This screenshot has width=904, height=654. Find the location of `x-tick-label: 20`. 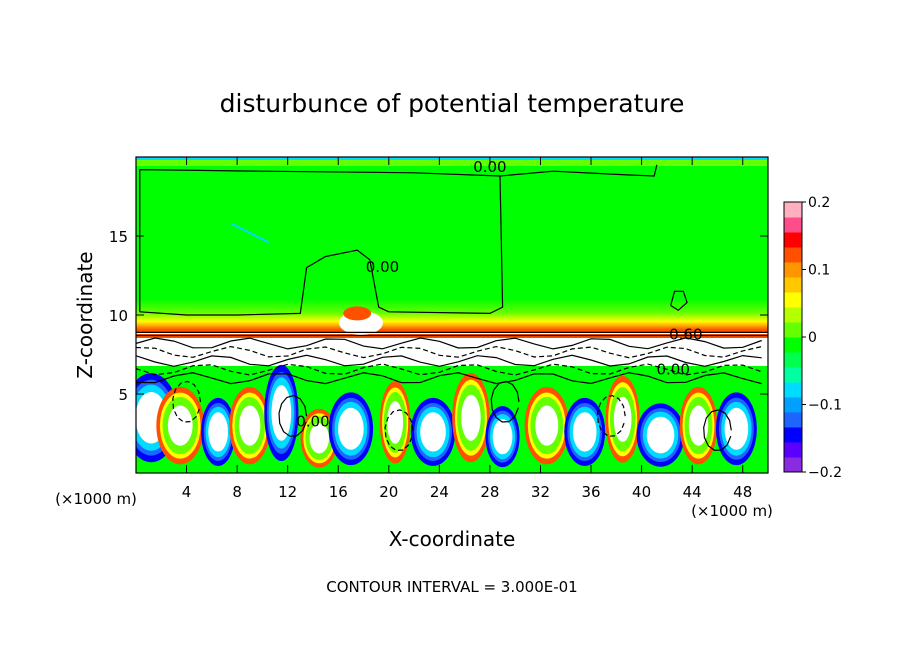

x-tick-label: 20 is located at coordinates (388, 492).